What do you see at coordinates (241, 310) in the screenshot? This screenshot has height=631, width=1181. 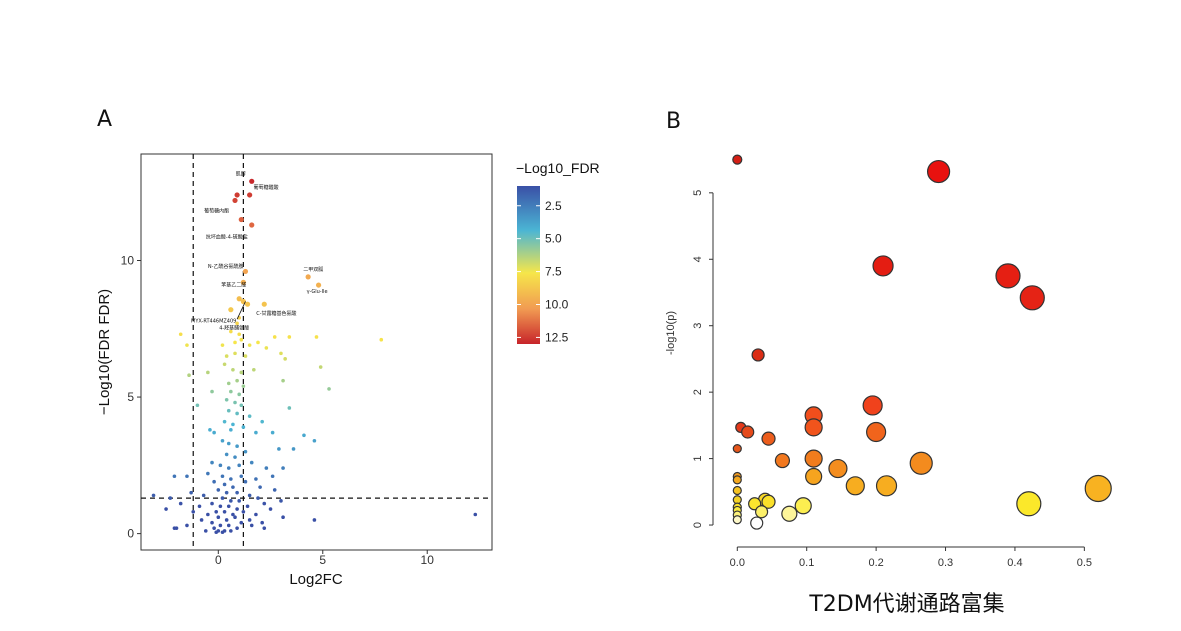 I see `annotation-leader-line` at bounding box center [241, 310].